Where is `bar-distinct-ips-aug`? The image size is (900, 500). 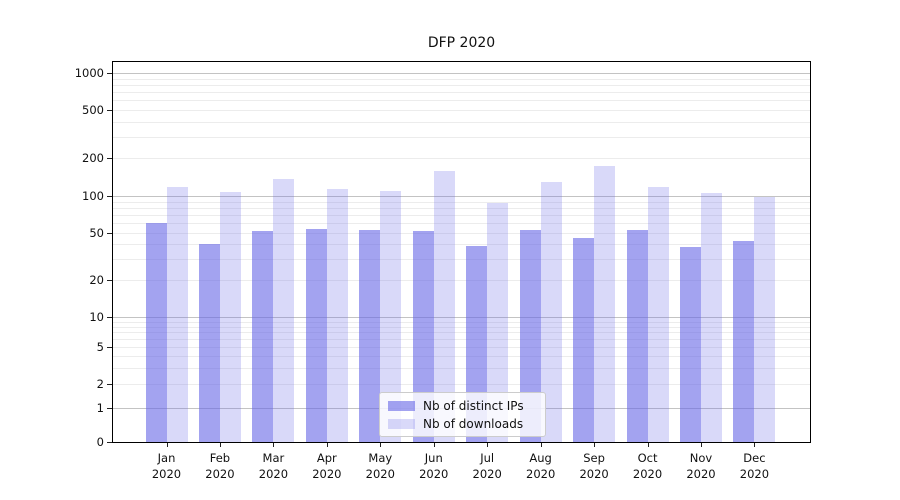
bar-distinct-ips-aug is located at coordinates (530, 335).